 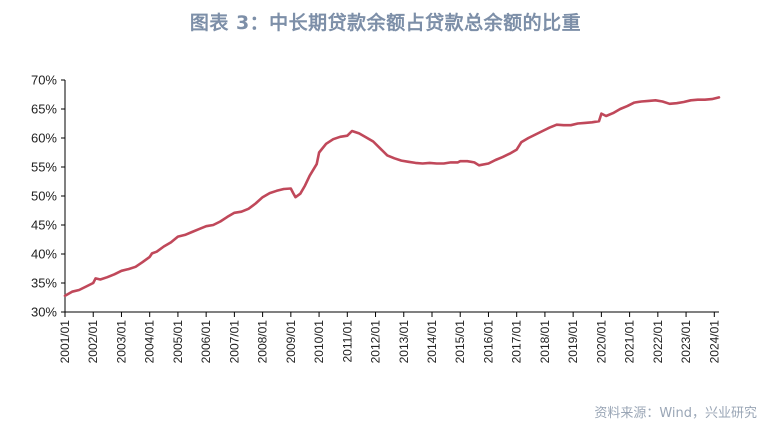 What do you see at coordinates (263, 342) in the screenshot?
I see `x-tick-label: 2008/01` at bounding box center [263, 342].